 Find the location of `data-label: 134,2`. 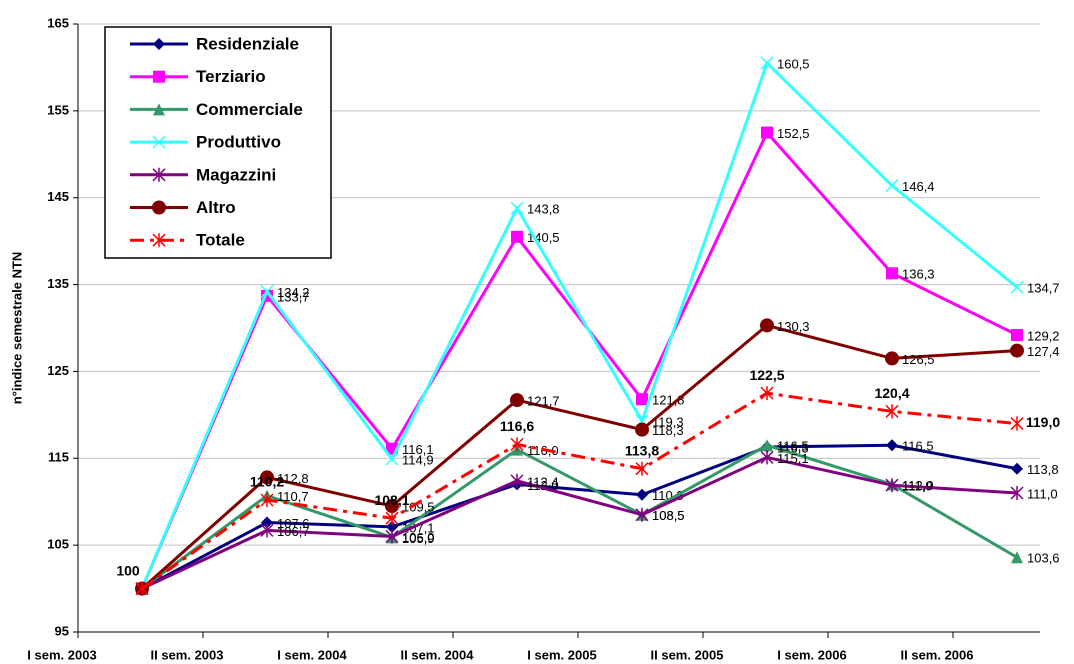

data-label: 134,2 is located at coordinates (293, 292).